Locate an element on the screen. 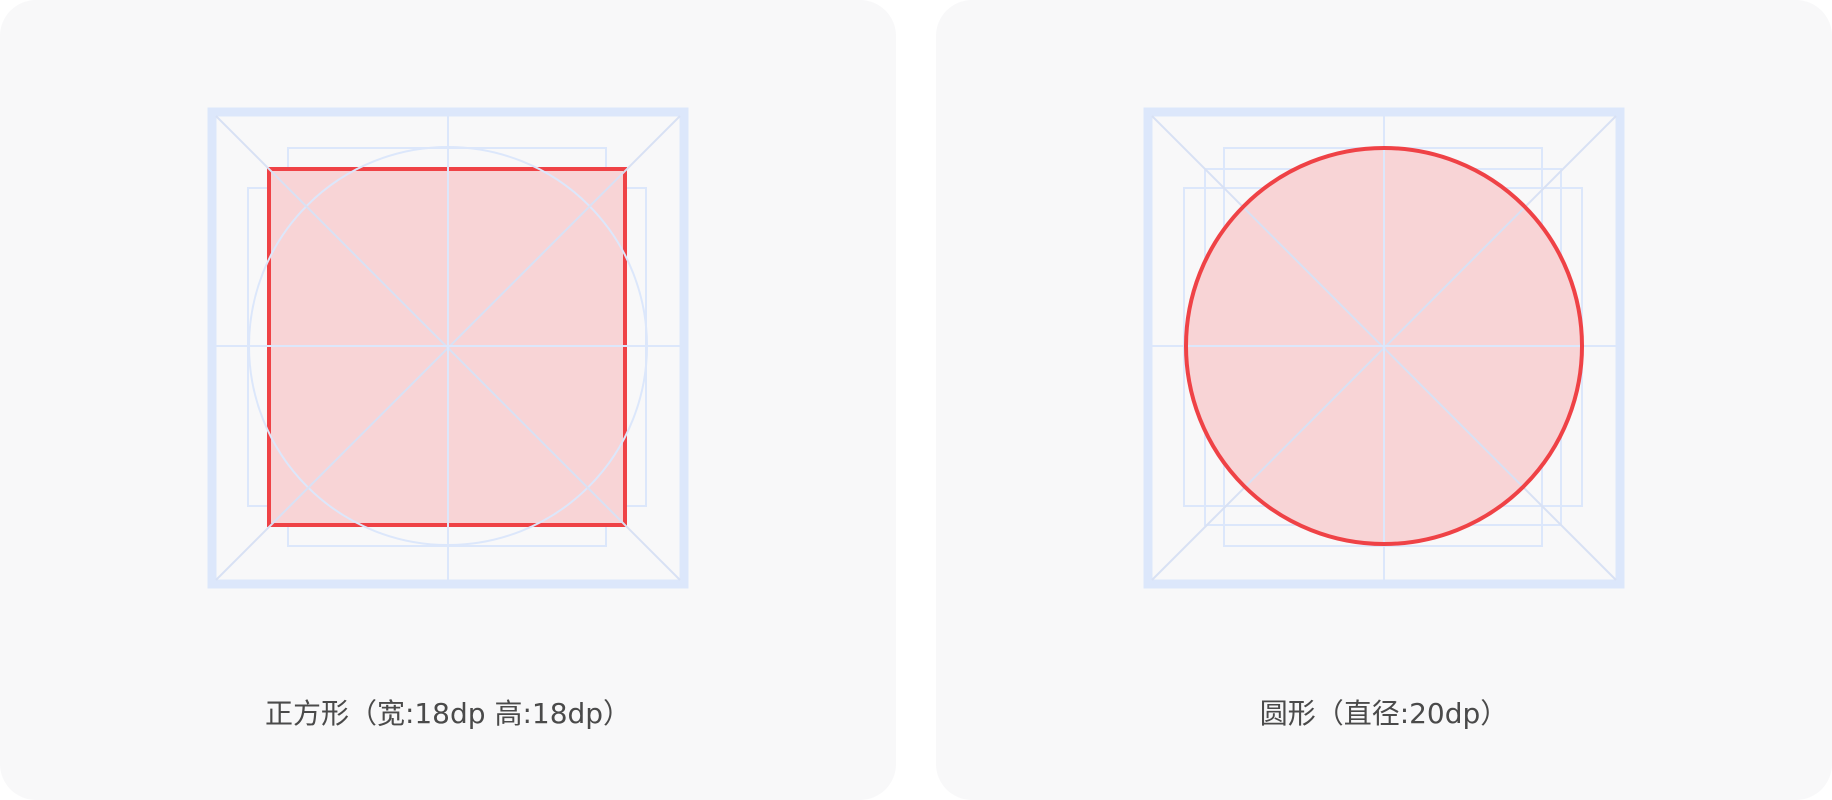 Image resolution: width=1832 pixels, height=800 pixels. circle-shape is located at coordinates (1384, 346).